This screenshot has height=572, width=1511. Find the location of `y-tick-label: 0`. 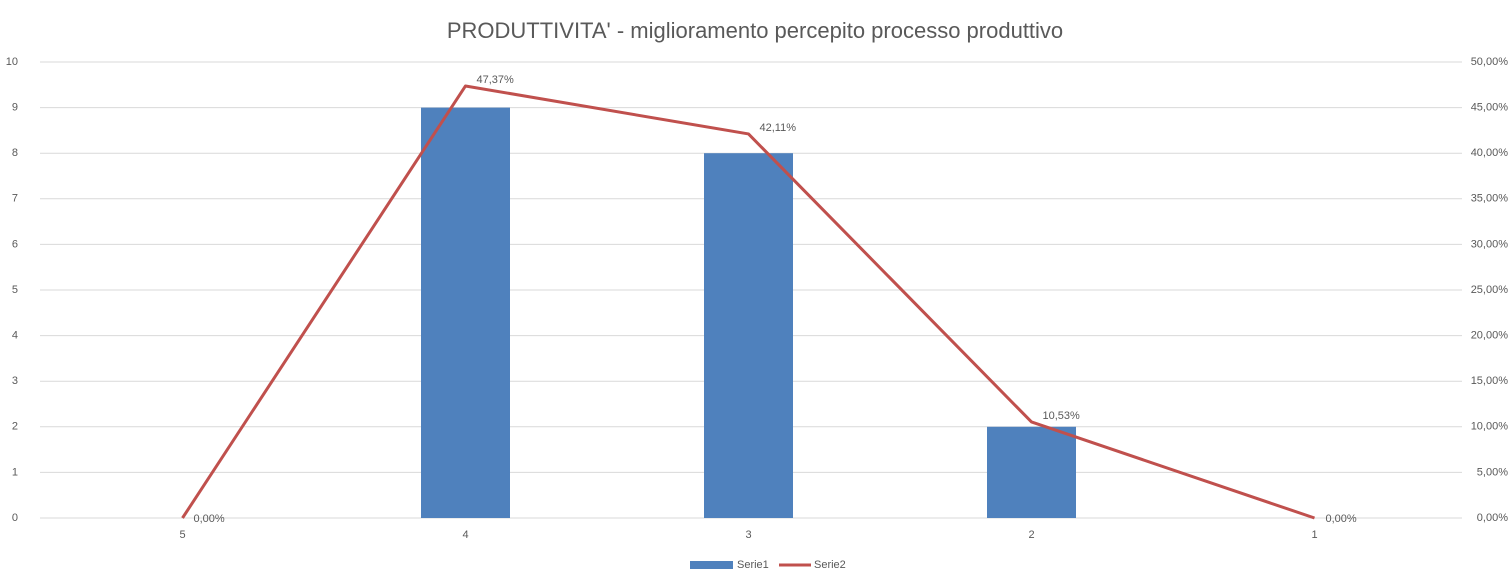

y-tick-label: 0 is located at coordinates (15, 518).